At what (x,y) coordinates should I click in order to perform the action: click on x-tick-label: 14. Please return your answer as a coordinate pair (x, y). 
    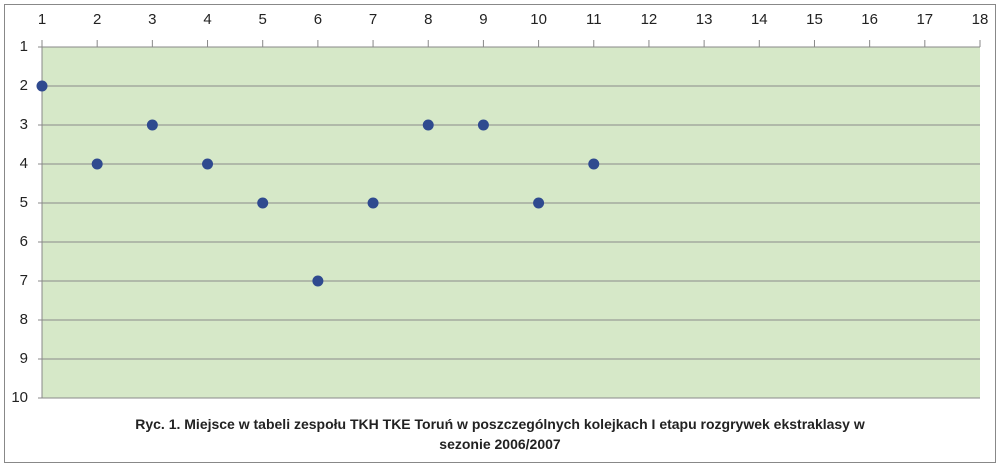
    Looking at the image, I should click on (759, 19).